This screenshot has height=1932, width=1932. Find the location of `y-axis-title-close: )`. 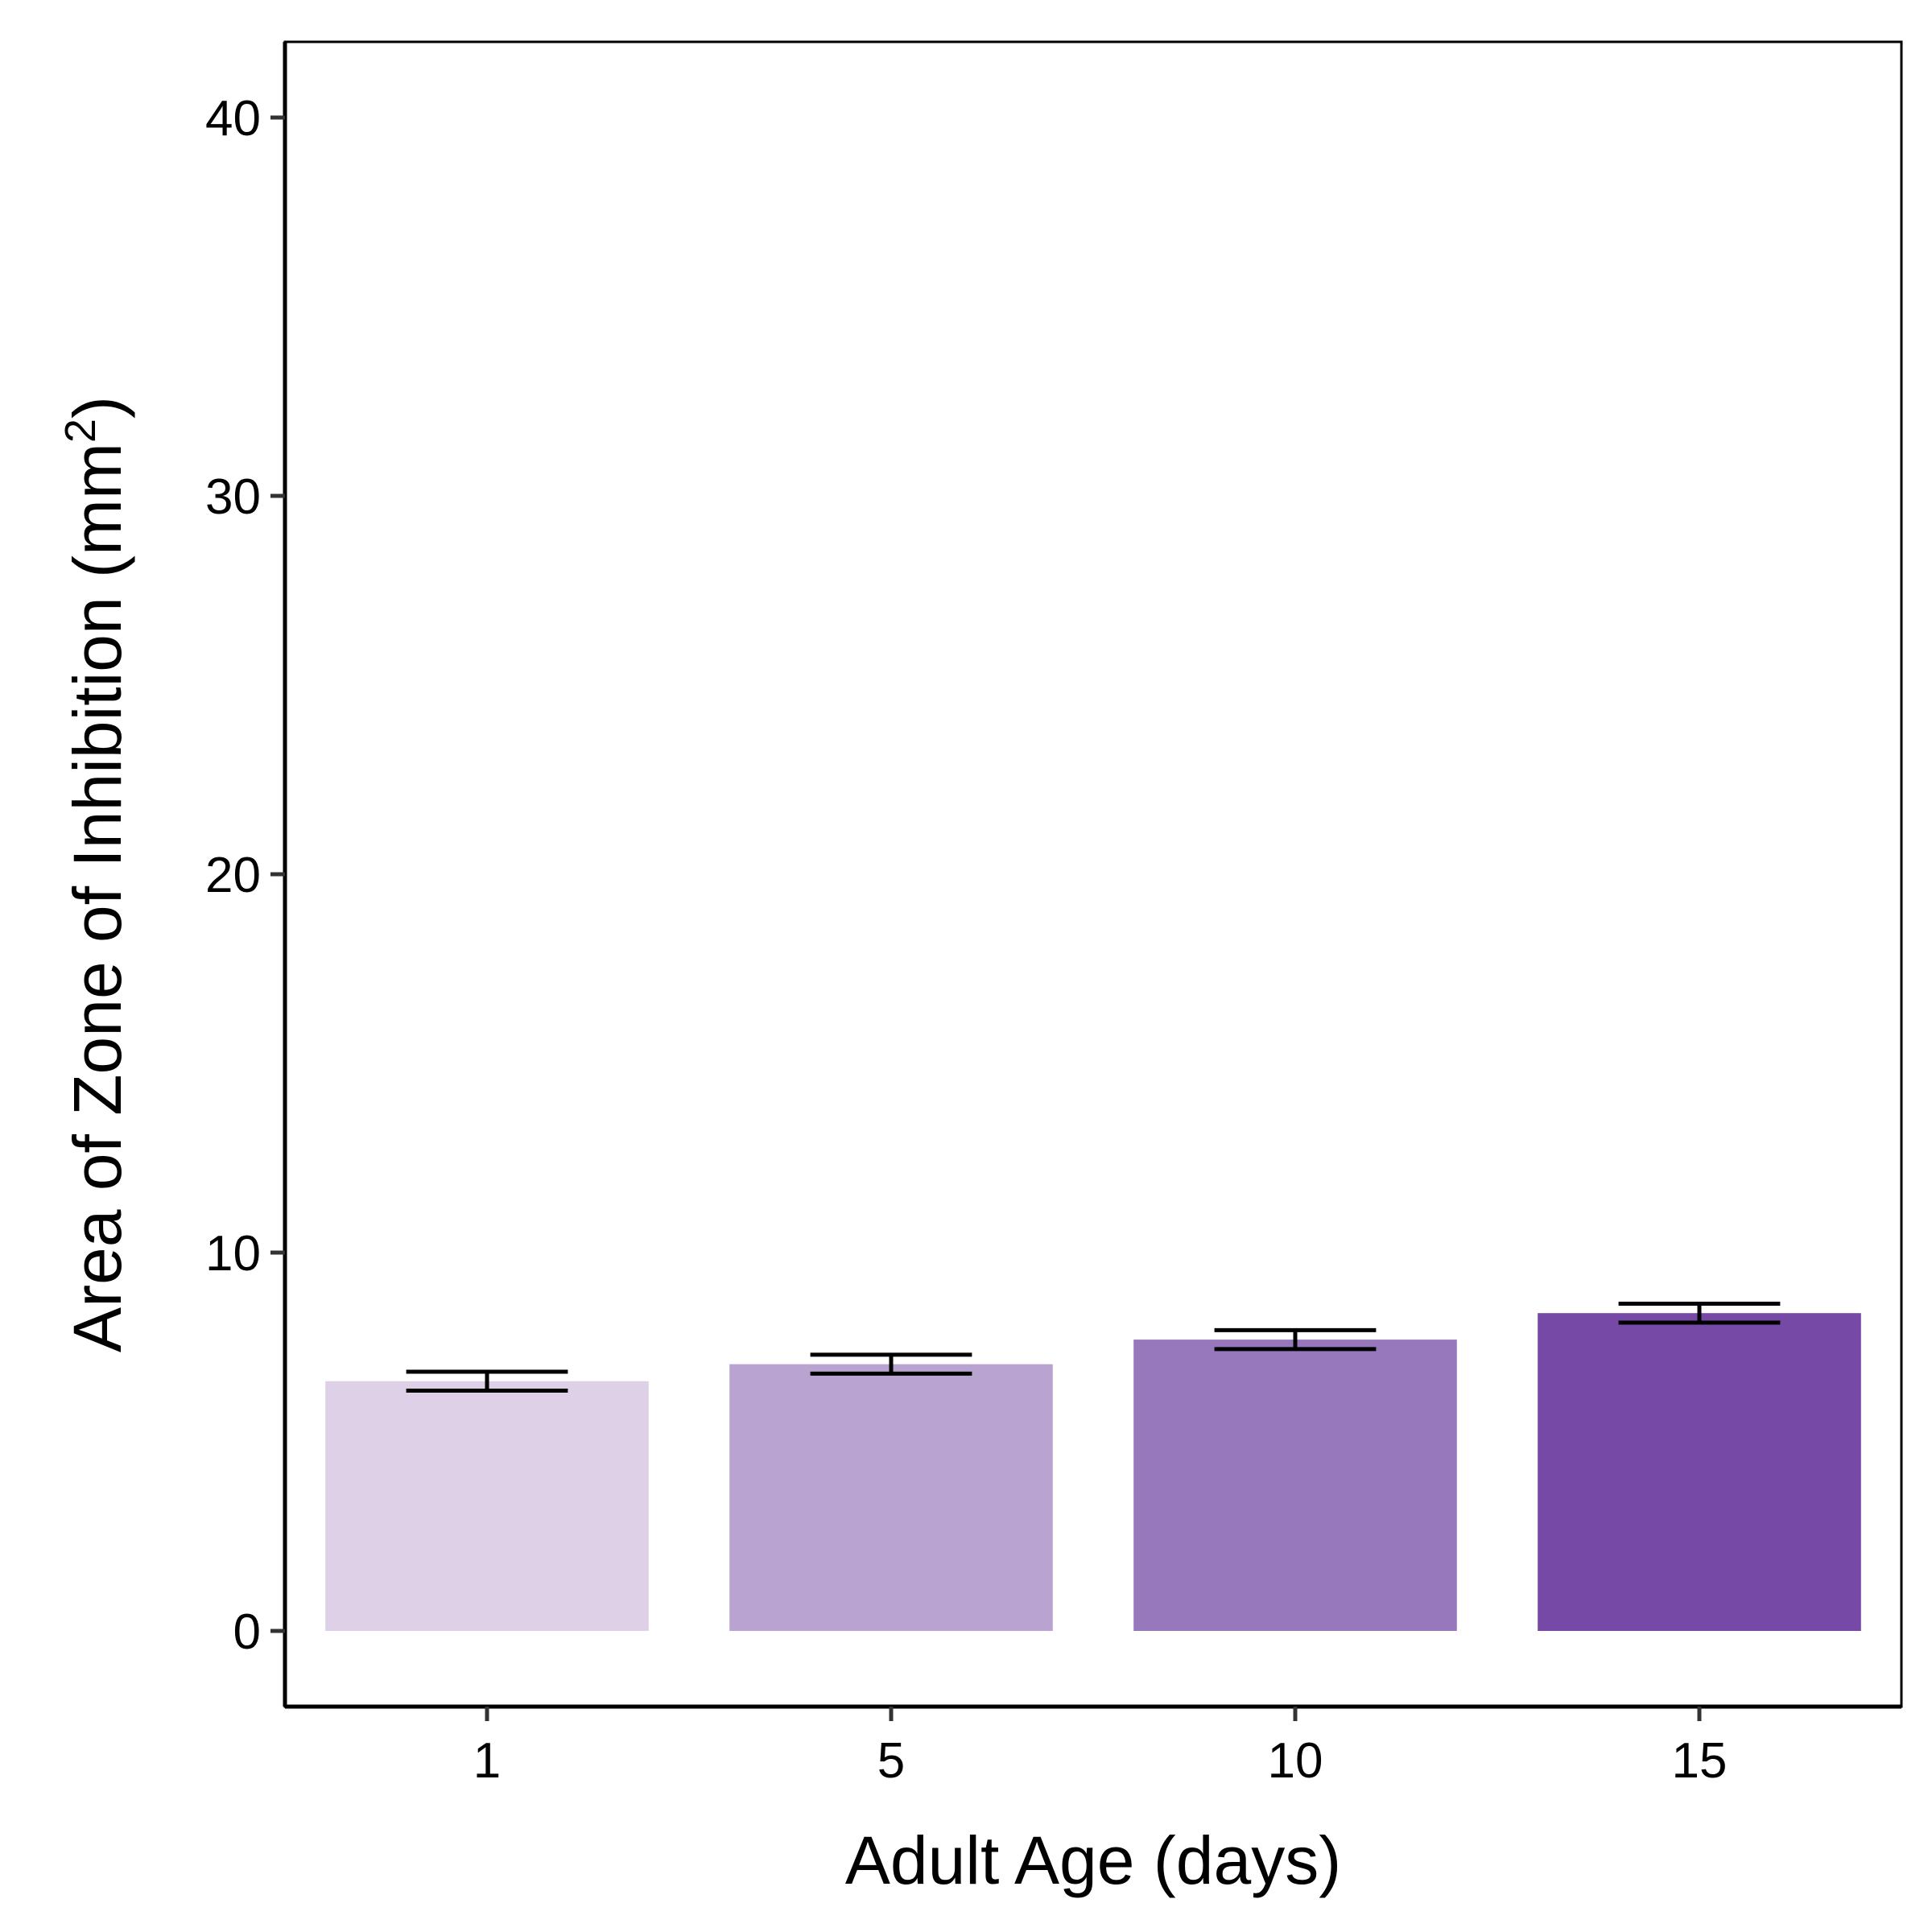

y-axis-title-close: ) is located at coordinates (97, 407).